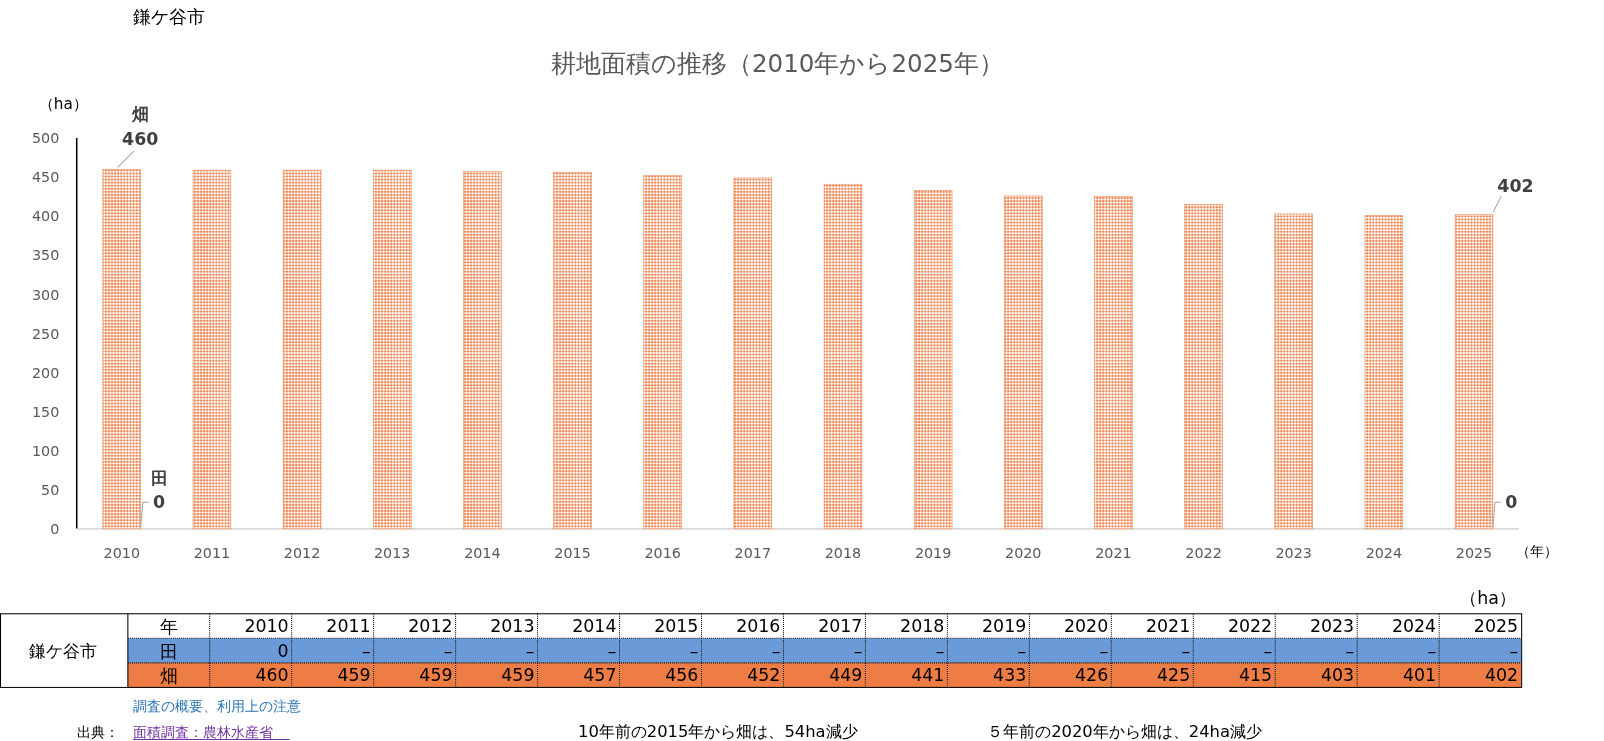 The width and height of the screenshot is (1604, 741). I want to click on text: ５年前の2020年から畑は、24ha減少, so click(1124, 731).